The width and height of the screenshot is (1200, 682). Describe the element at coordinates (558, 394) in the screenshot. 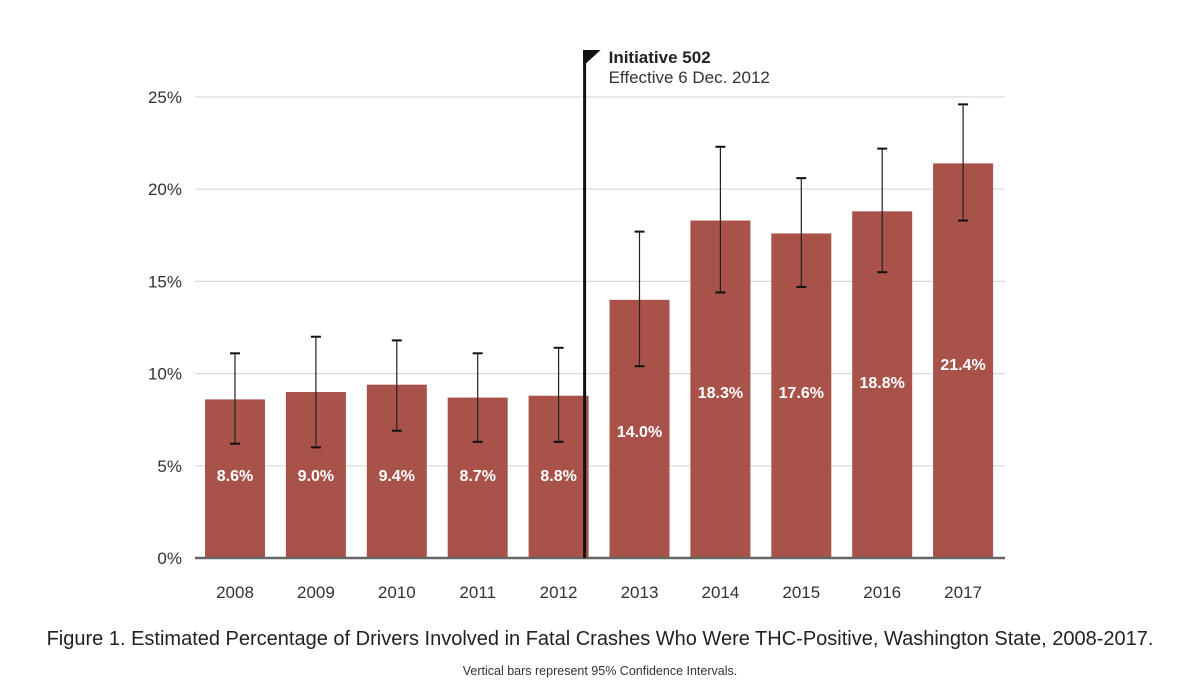

I see `error-bar-2012` at that location.